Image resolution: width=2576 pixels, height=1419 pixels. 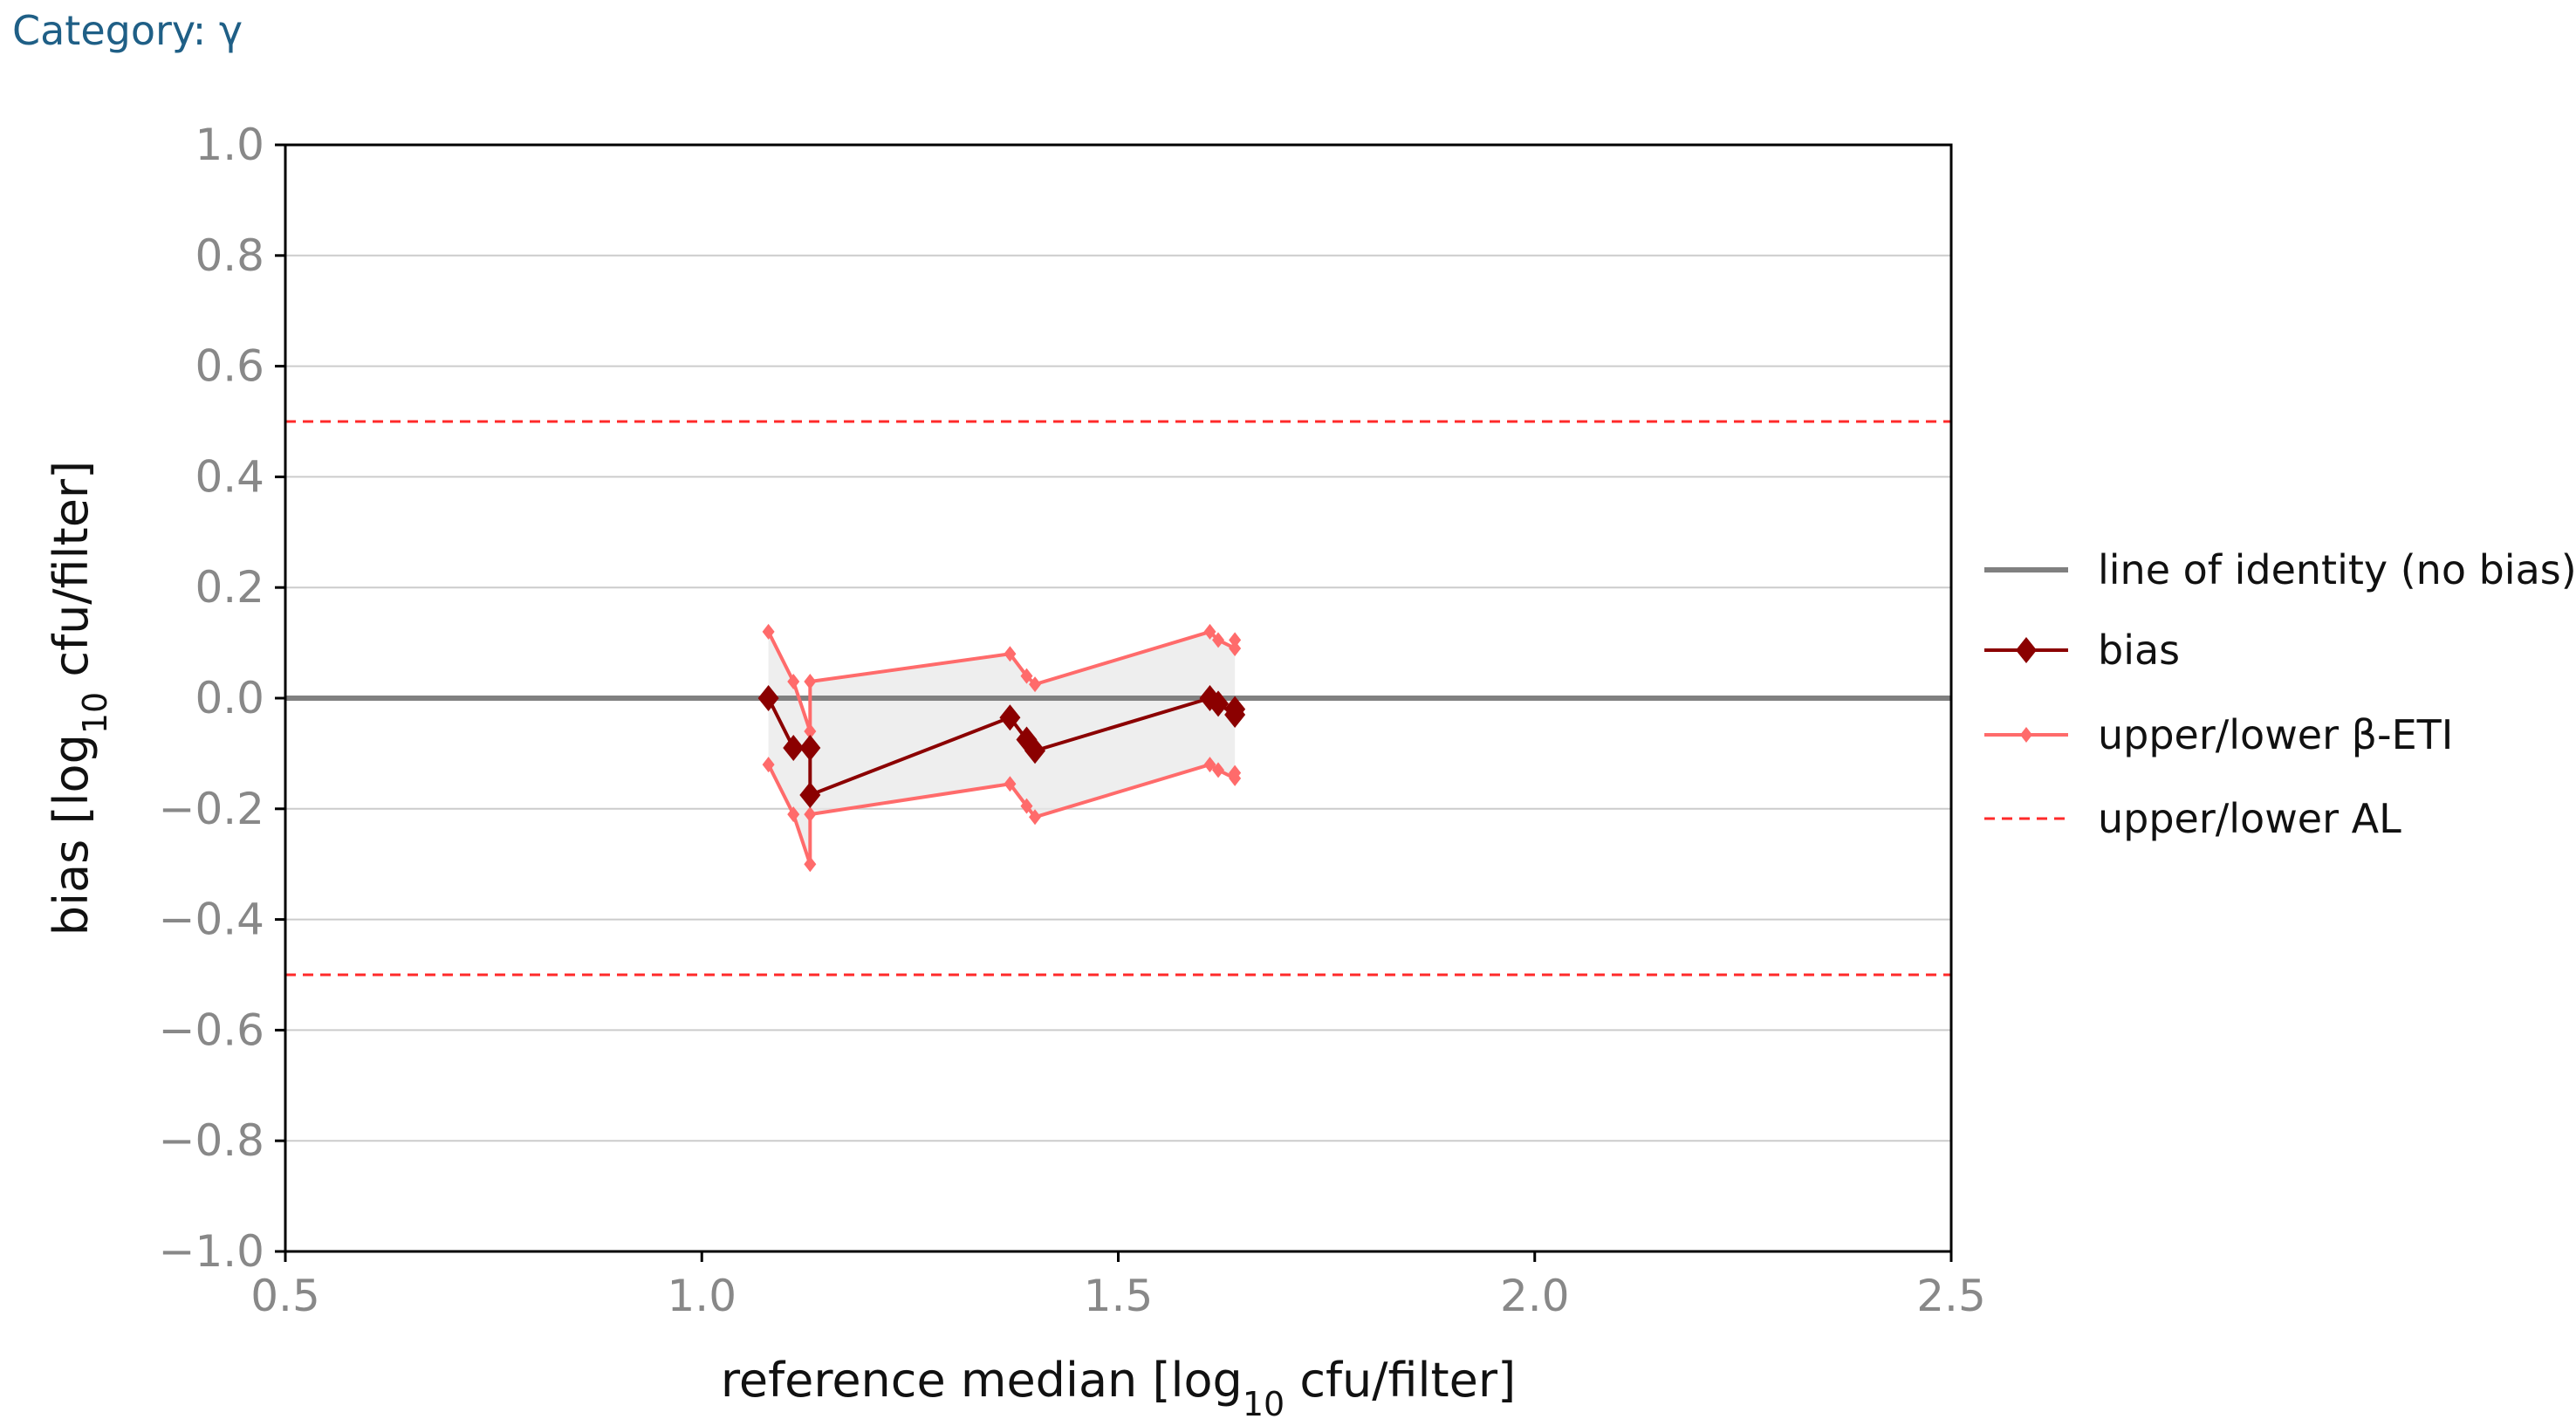 I want to click on y-axis-label-part1: bias [log, so click(x=71, y=835).